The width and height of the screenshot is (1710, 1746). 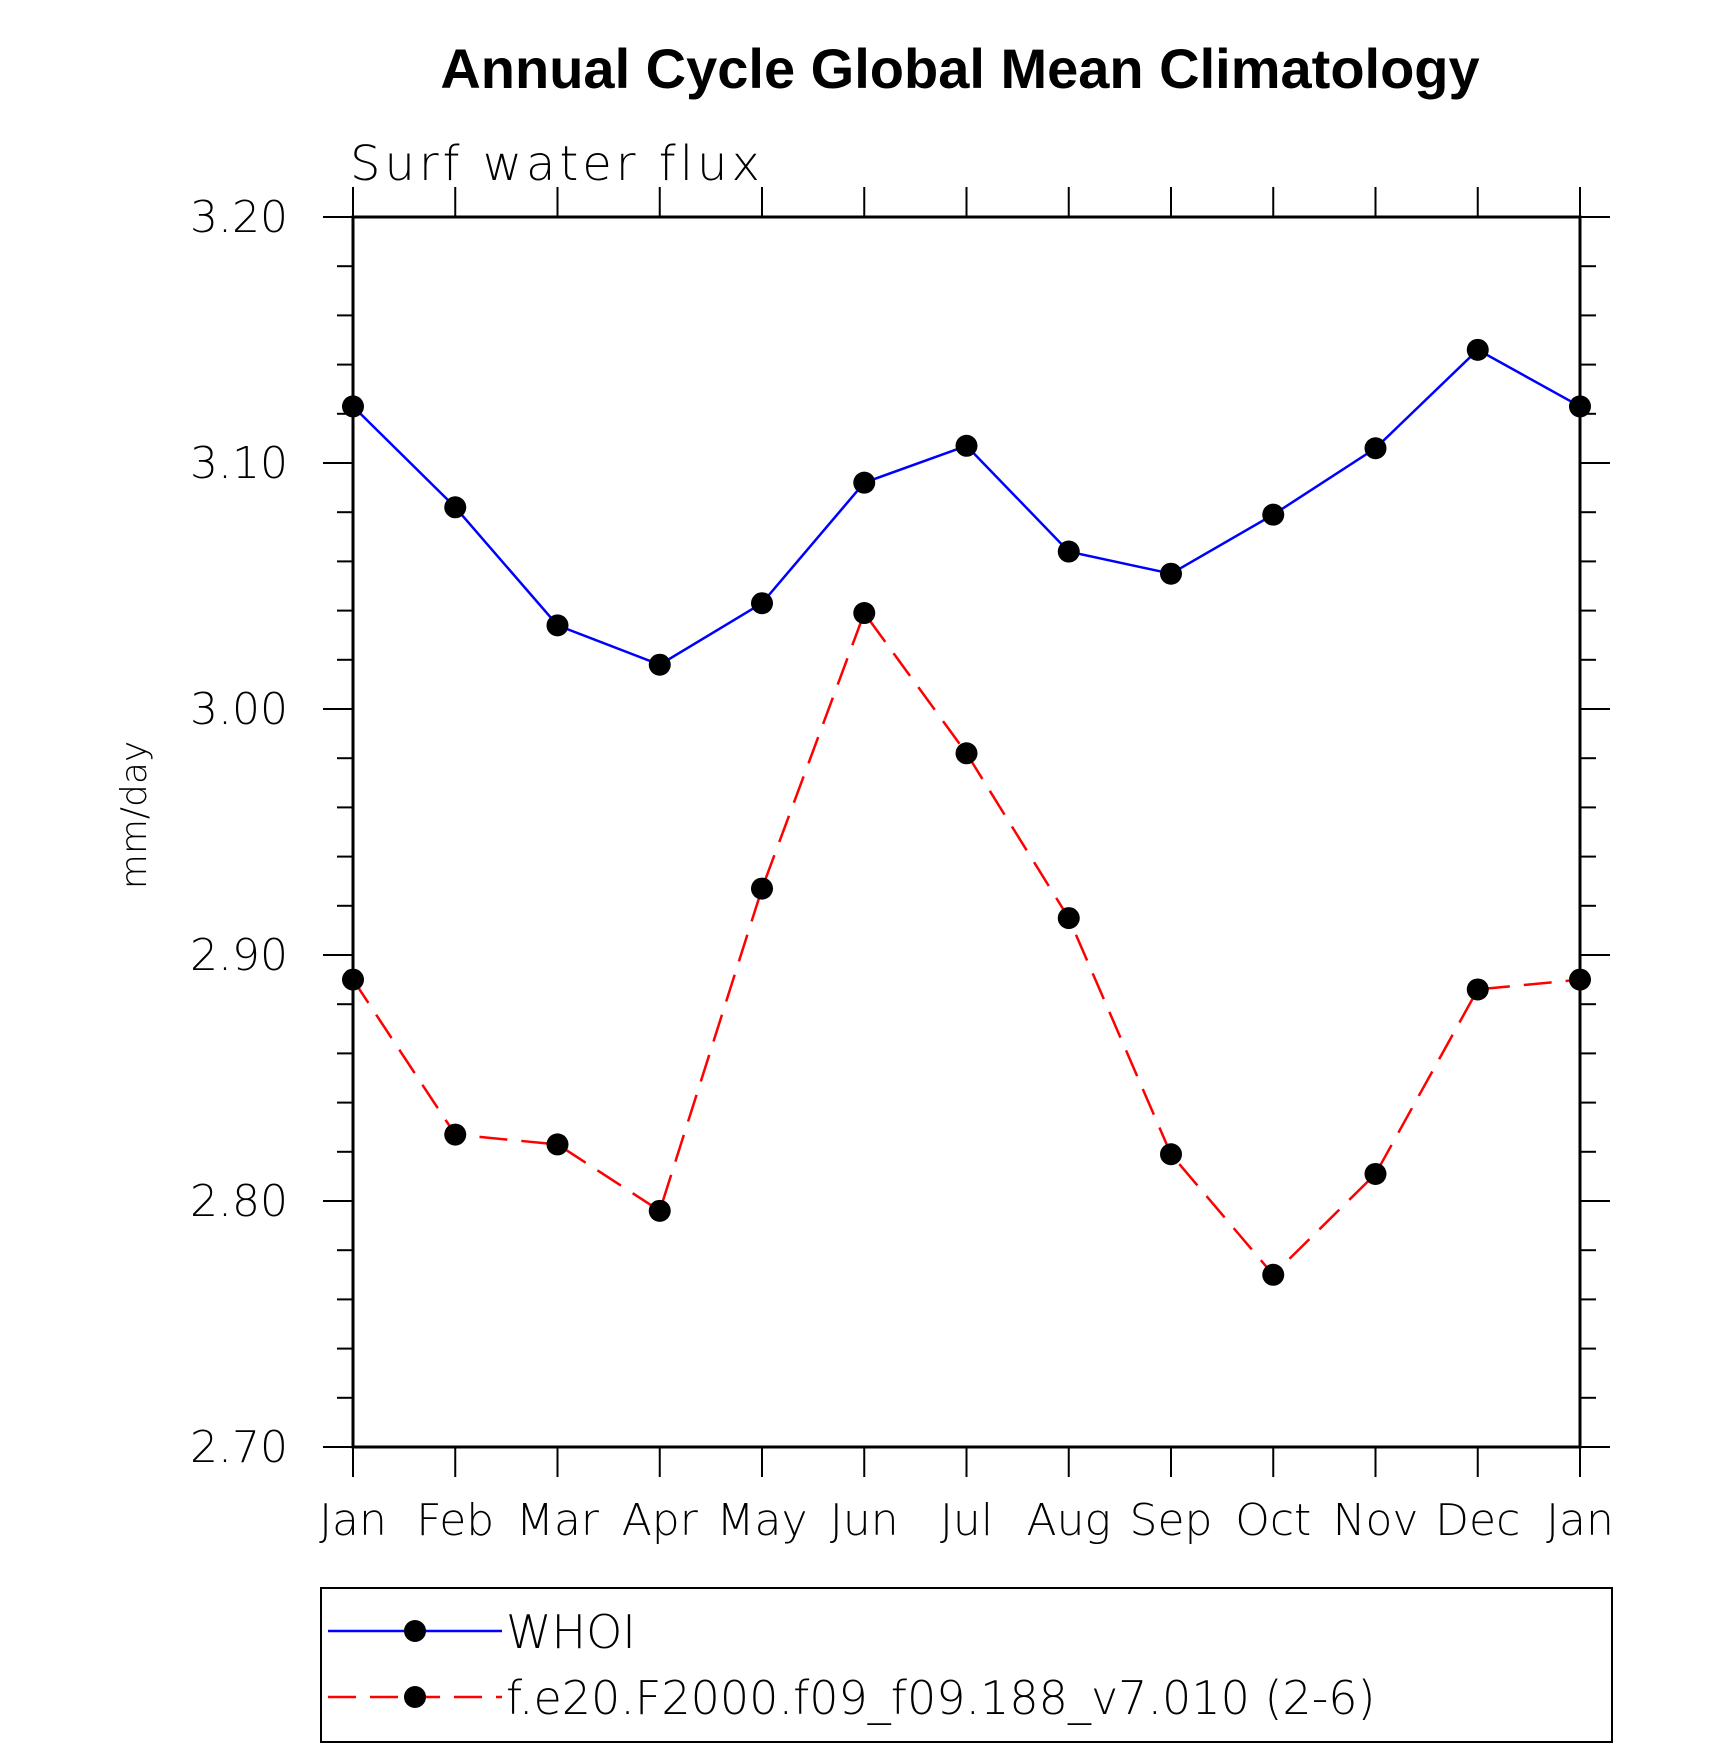 What do you see at coordinates (239, 1447) in the screenshot?
I see `y-tick-label: 2.70` at bounding box center [239, 1447].